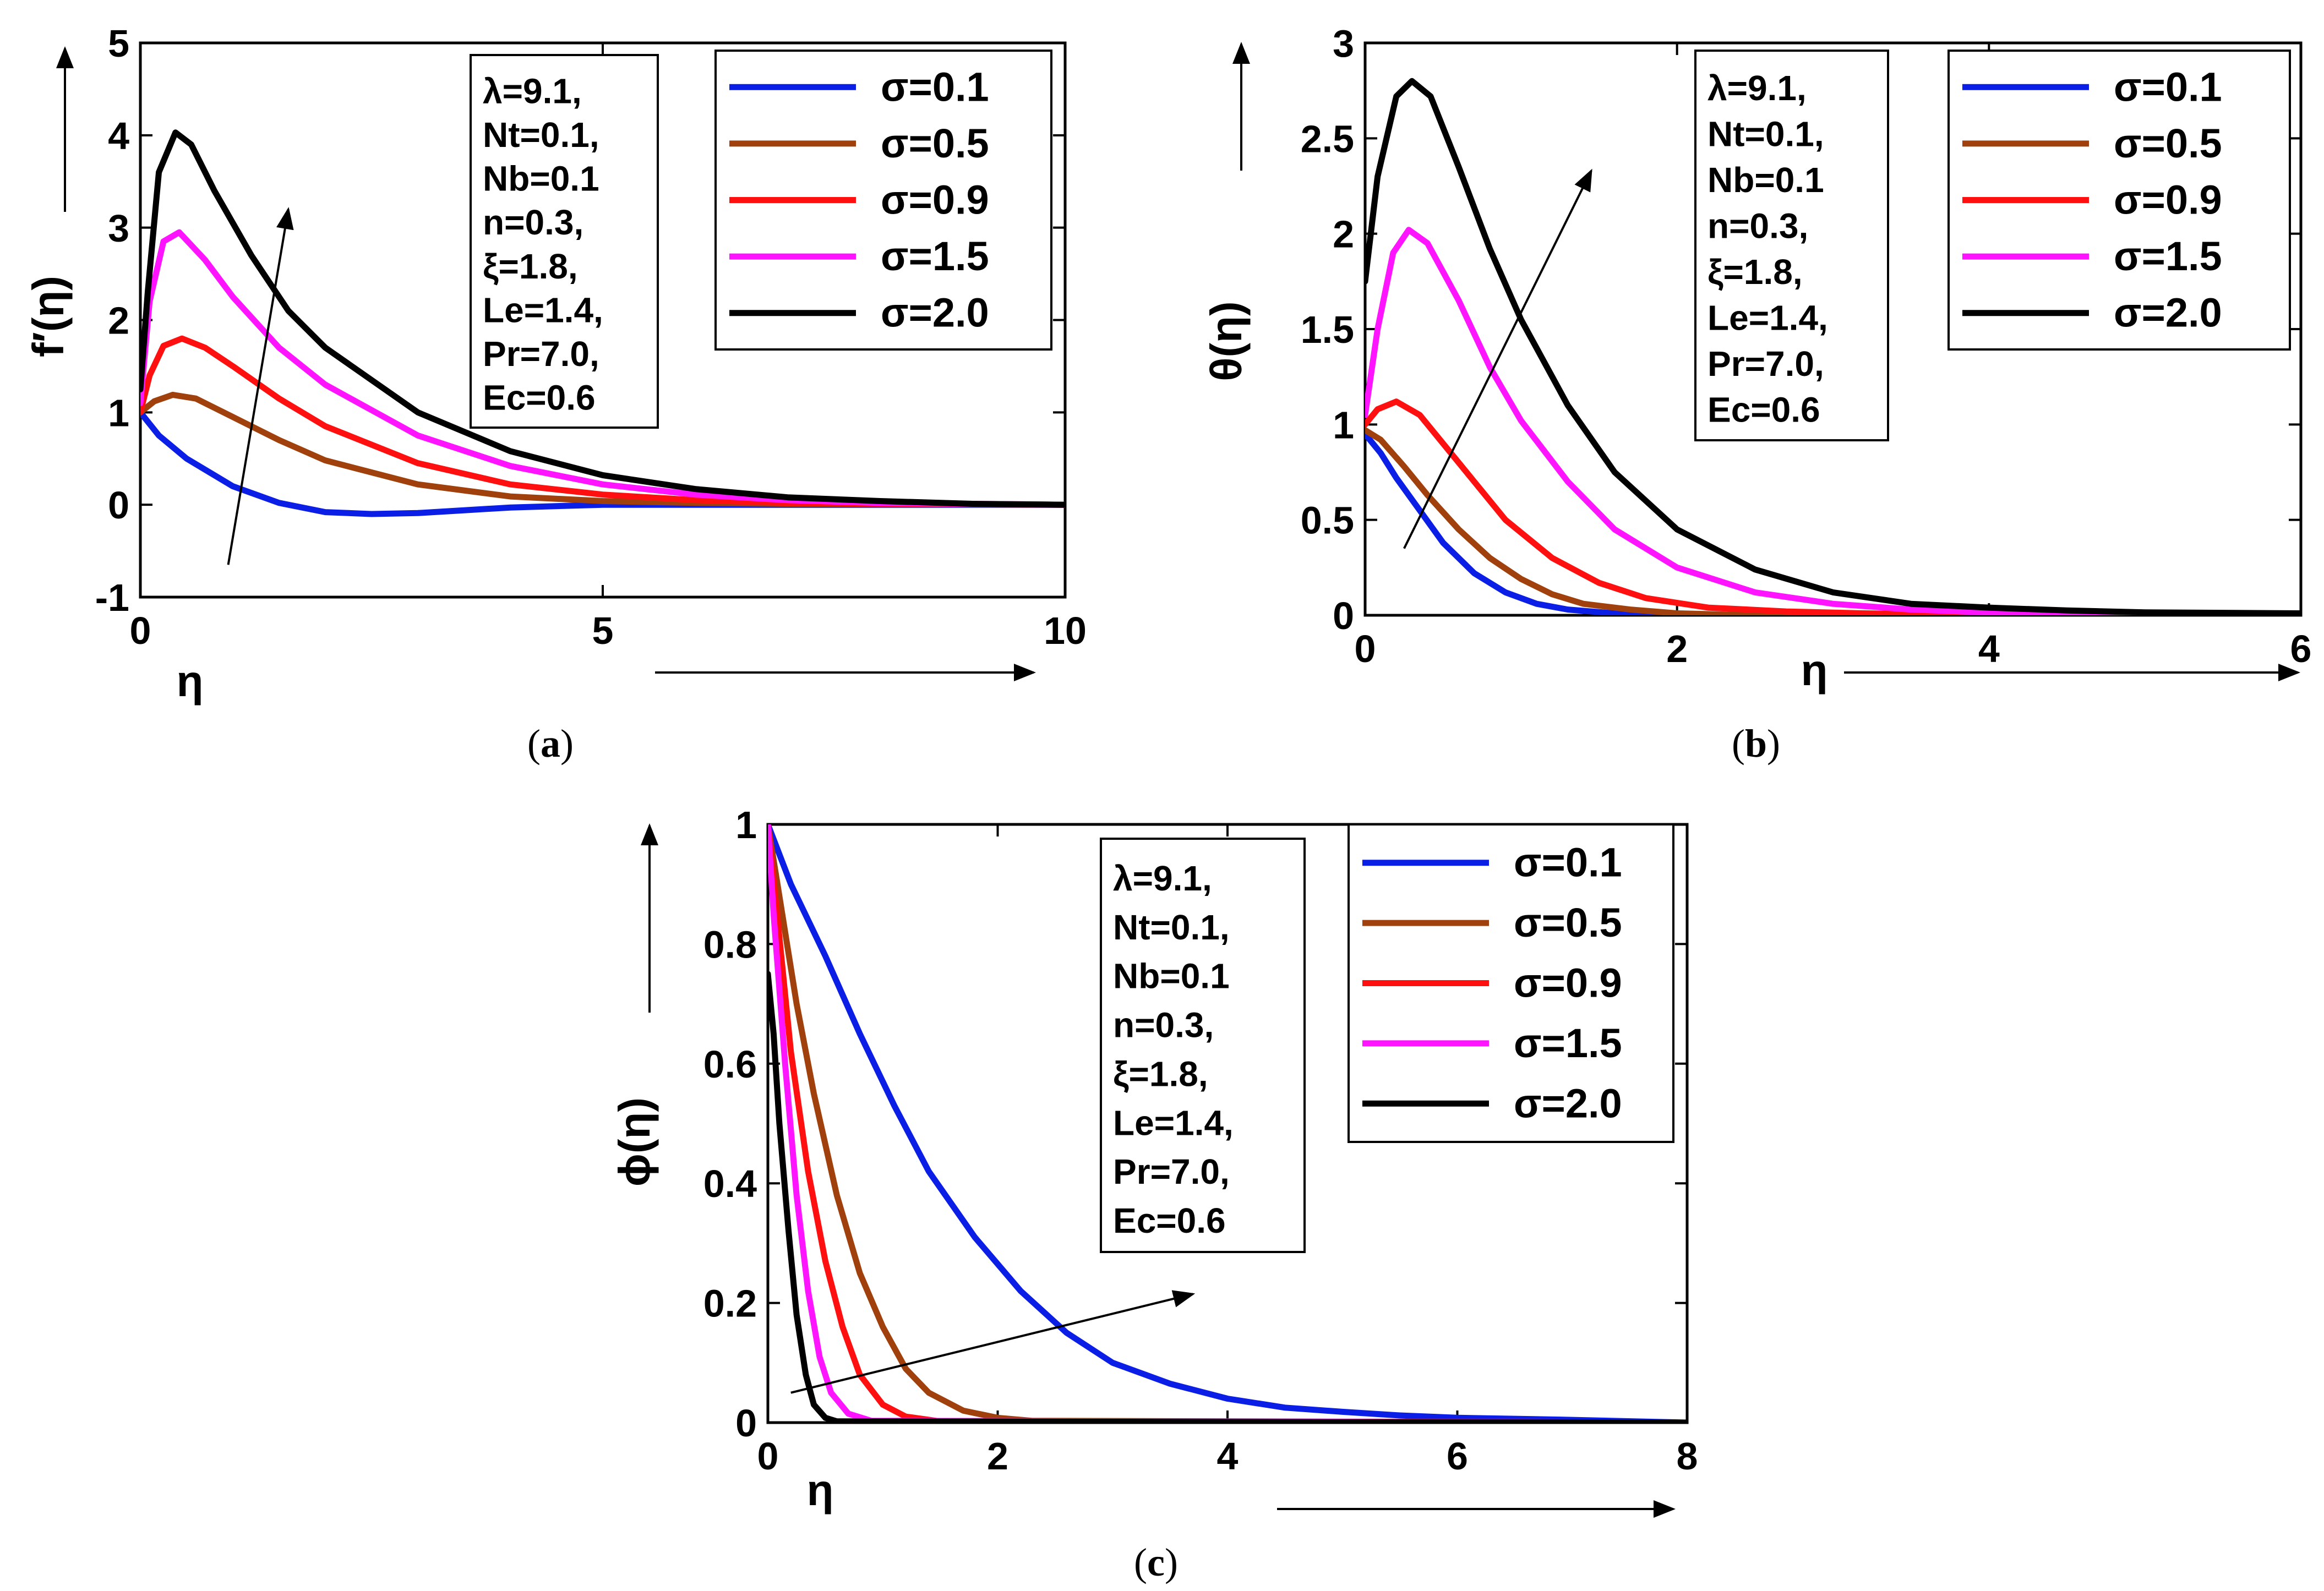  I want to click on y-tick-label: 0.5, so click(1327, 520).